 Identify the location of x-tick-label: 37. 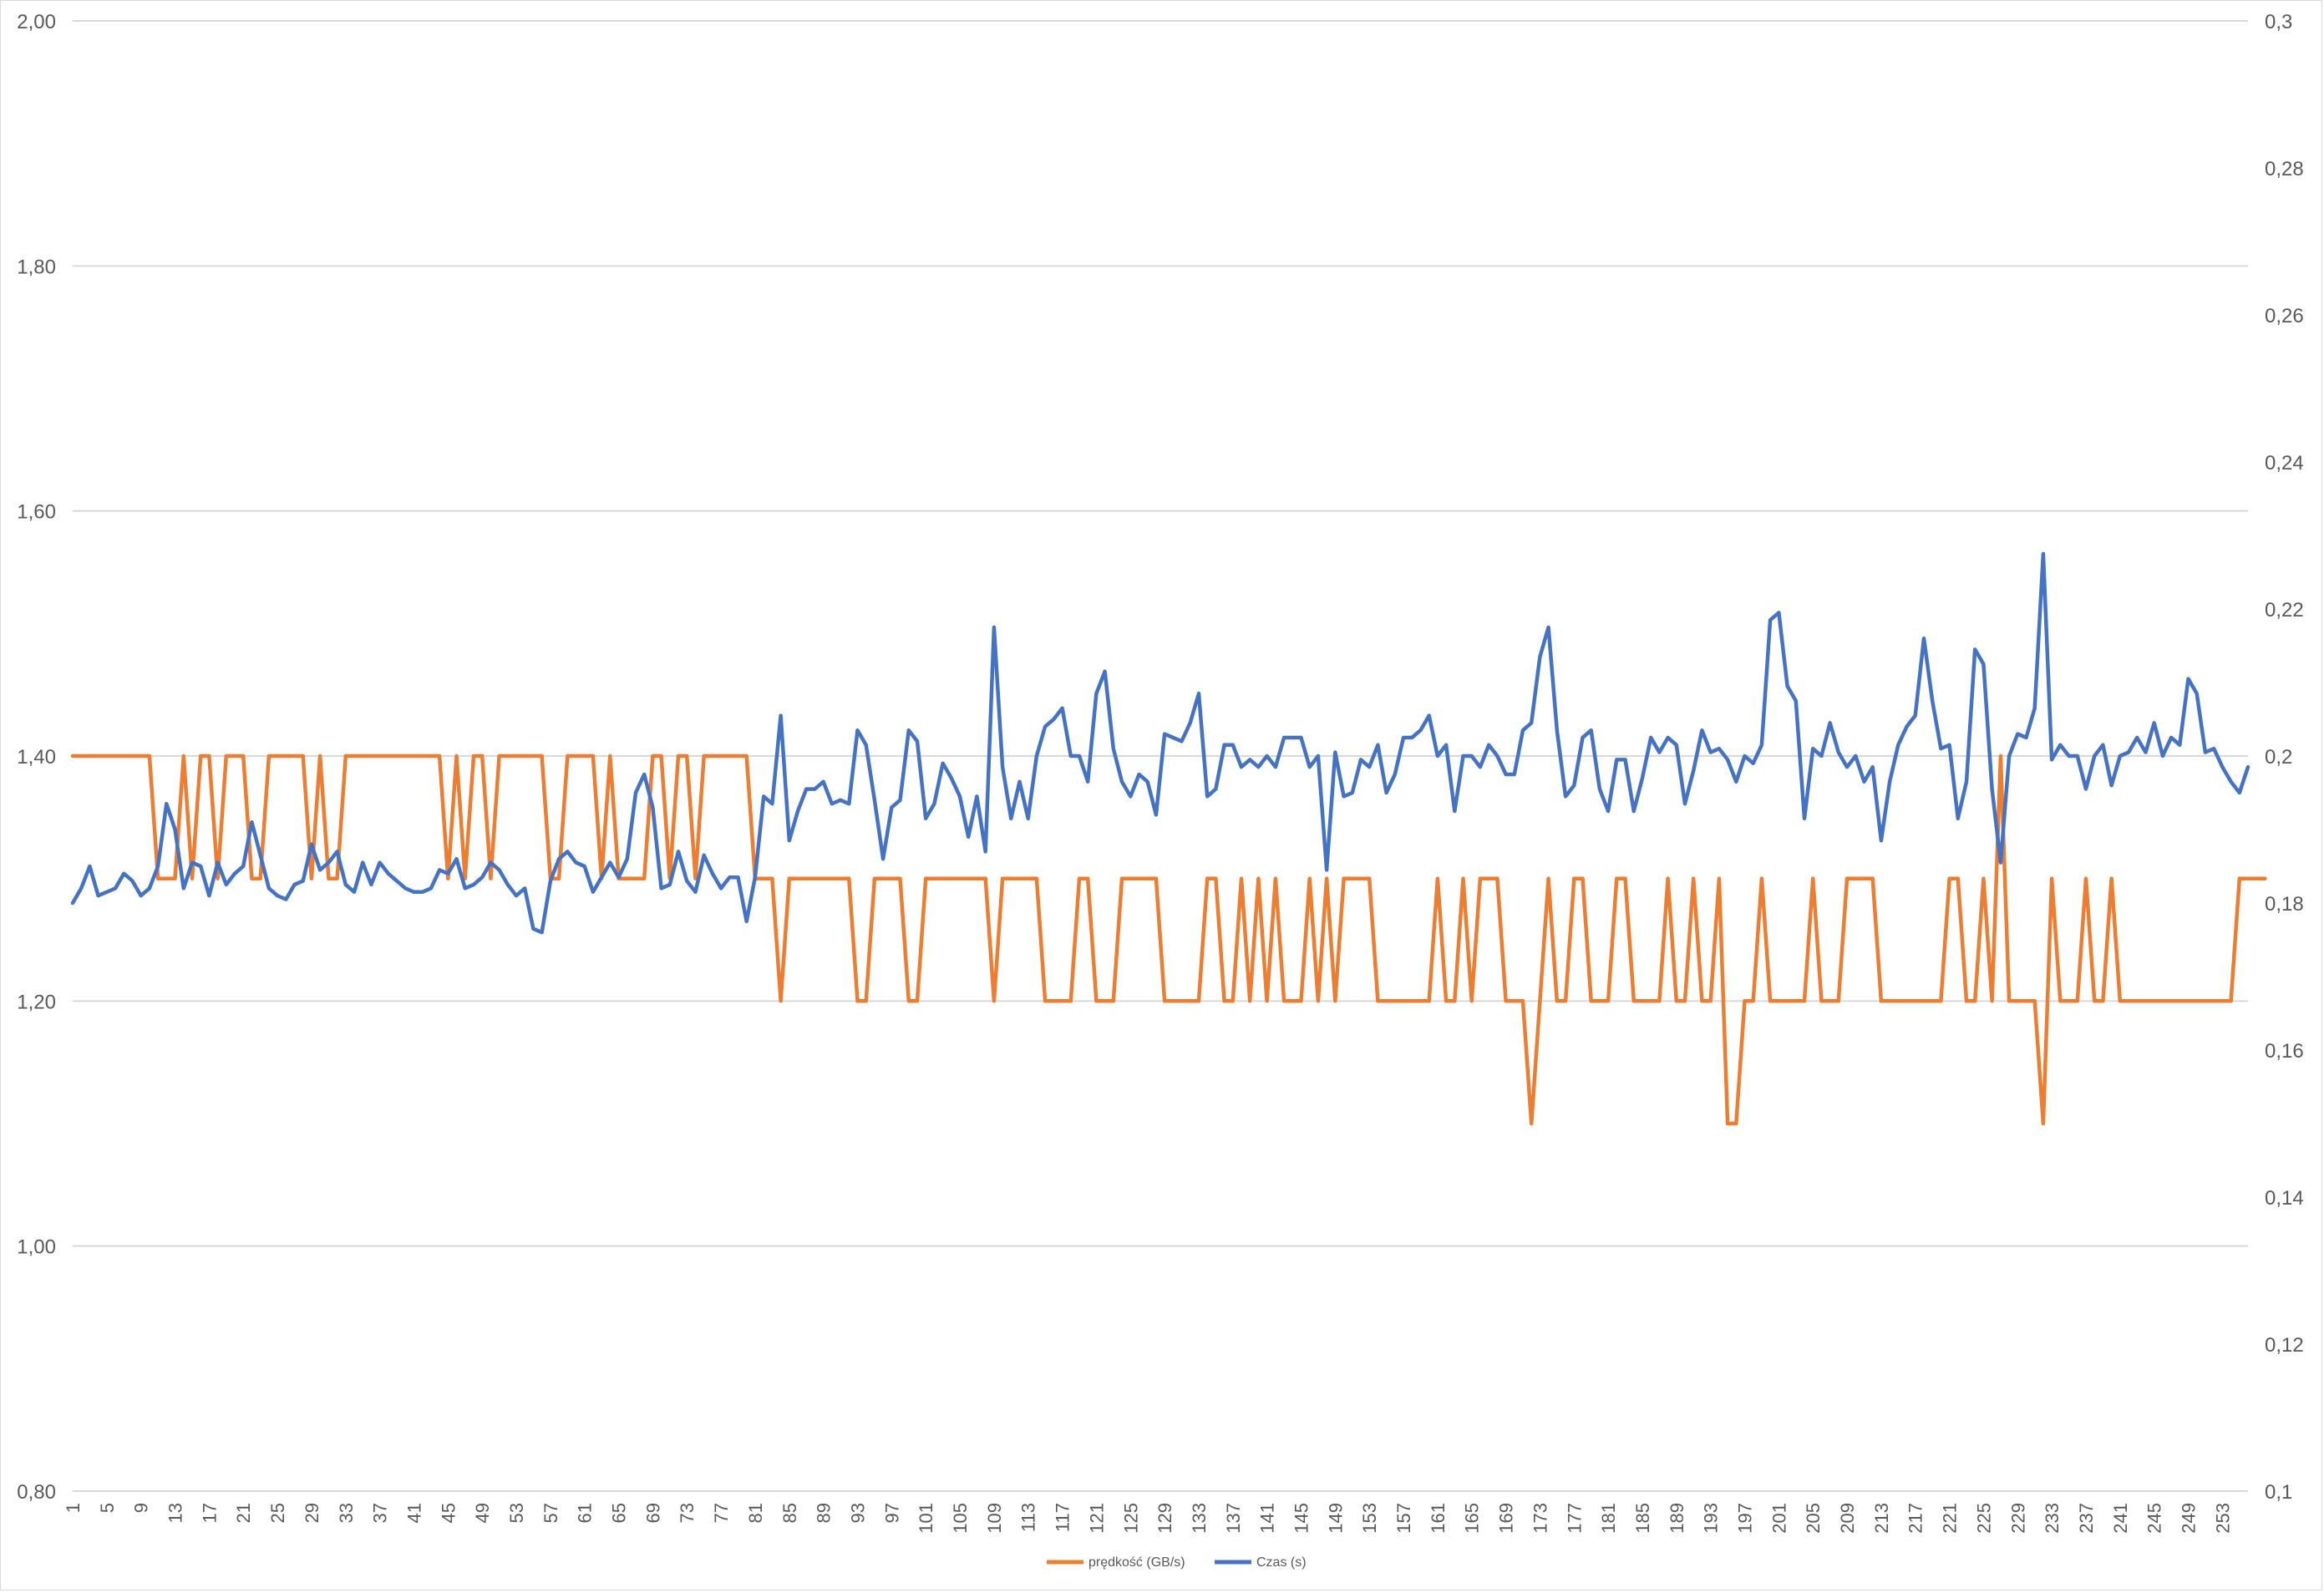
(380, 1513).